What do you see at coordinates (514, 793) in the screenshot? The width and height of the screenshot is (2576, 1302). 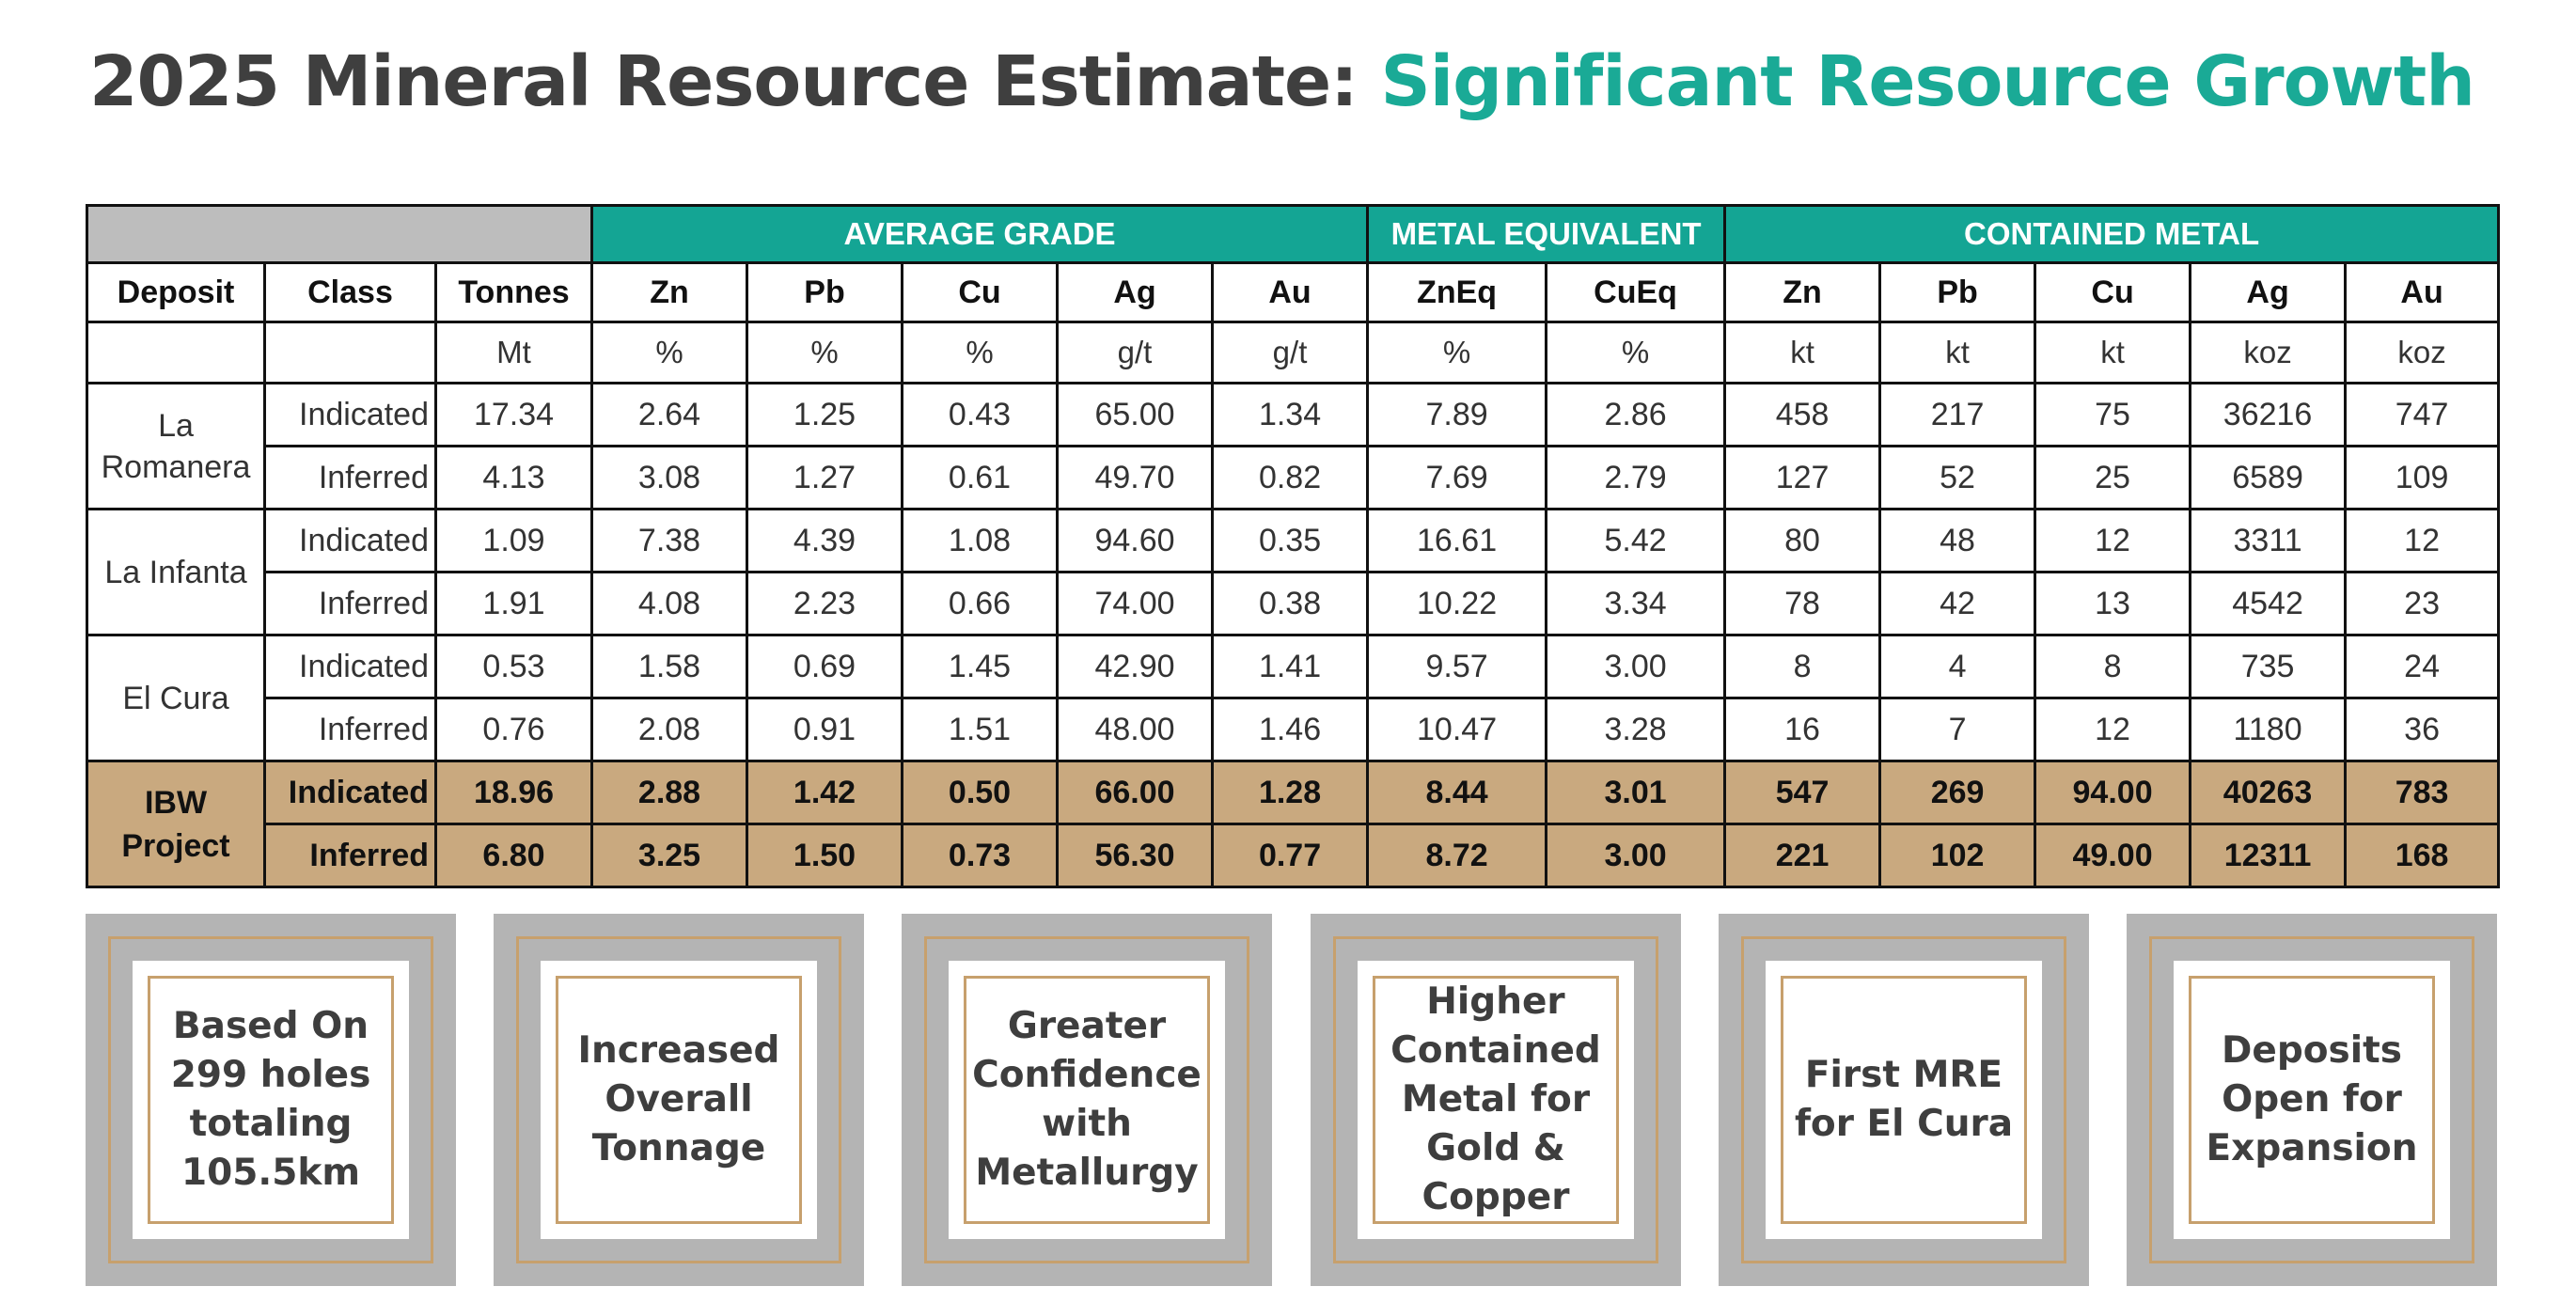 I see `value-cell: 18.96` at bounding box center [514, 793].